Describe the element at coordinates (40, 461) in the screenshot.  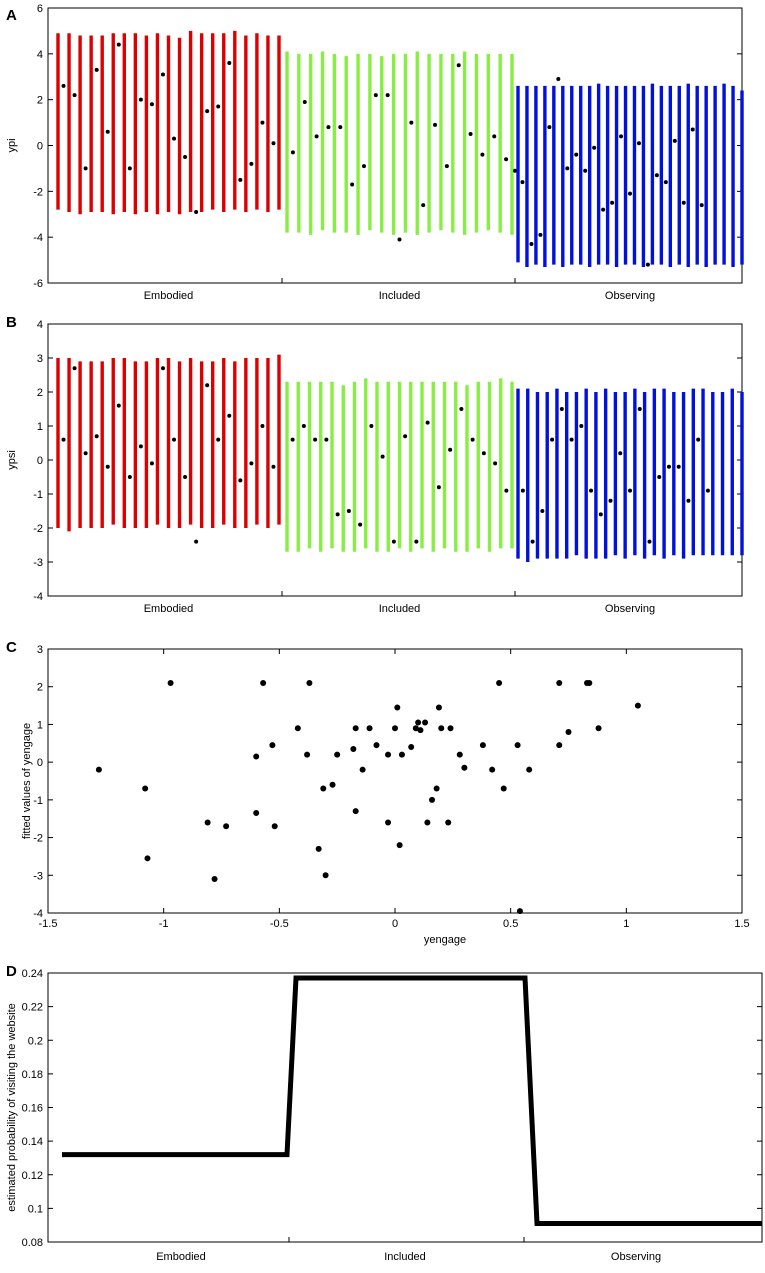
I see `y-tick-label: 0` at that location.